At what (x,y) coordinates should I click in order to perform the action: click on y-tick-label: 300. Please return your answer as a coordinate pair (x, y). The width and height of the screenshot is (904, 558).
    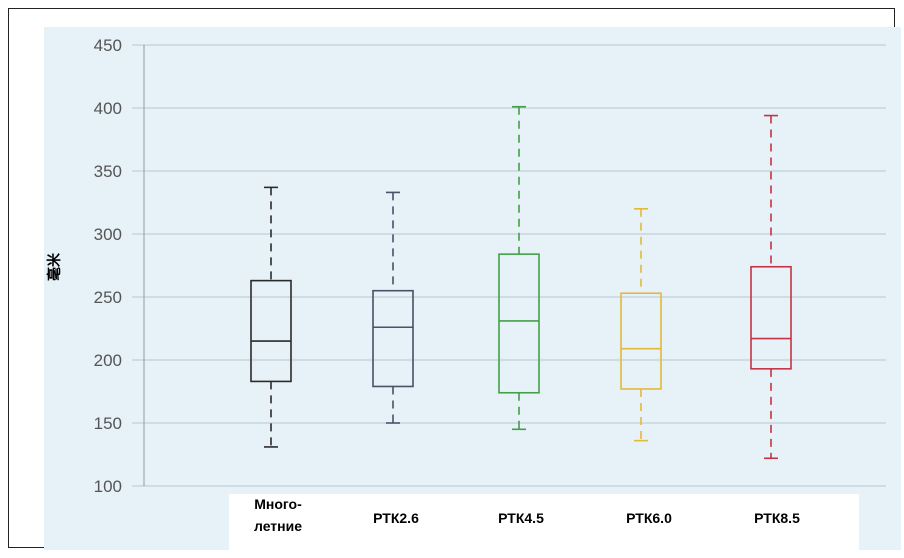
    Looking at the image, I should click on (108, 234).